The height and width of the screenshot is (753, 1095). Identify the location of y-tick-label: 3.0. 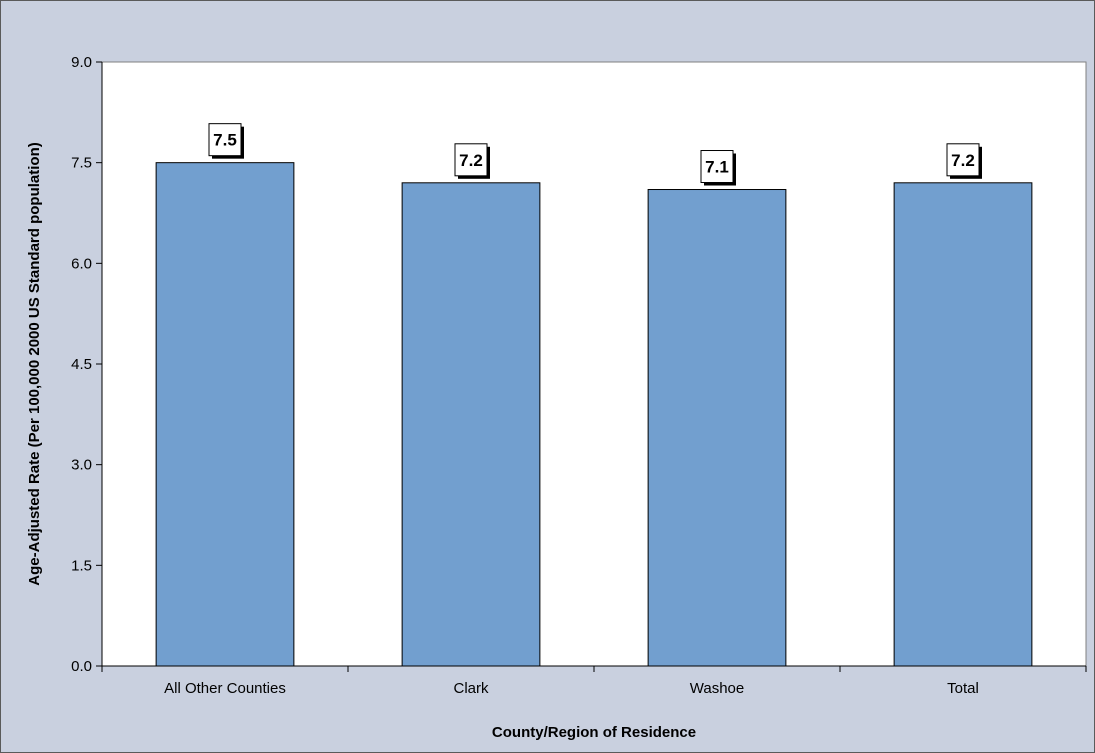
(81, 465).